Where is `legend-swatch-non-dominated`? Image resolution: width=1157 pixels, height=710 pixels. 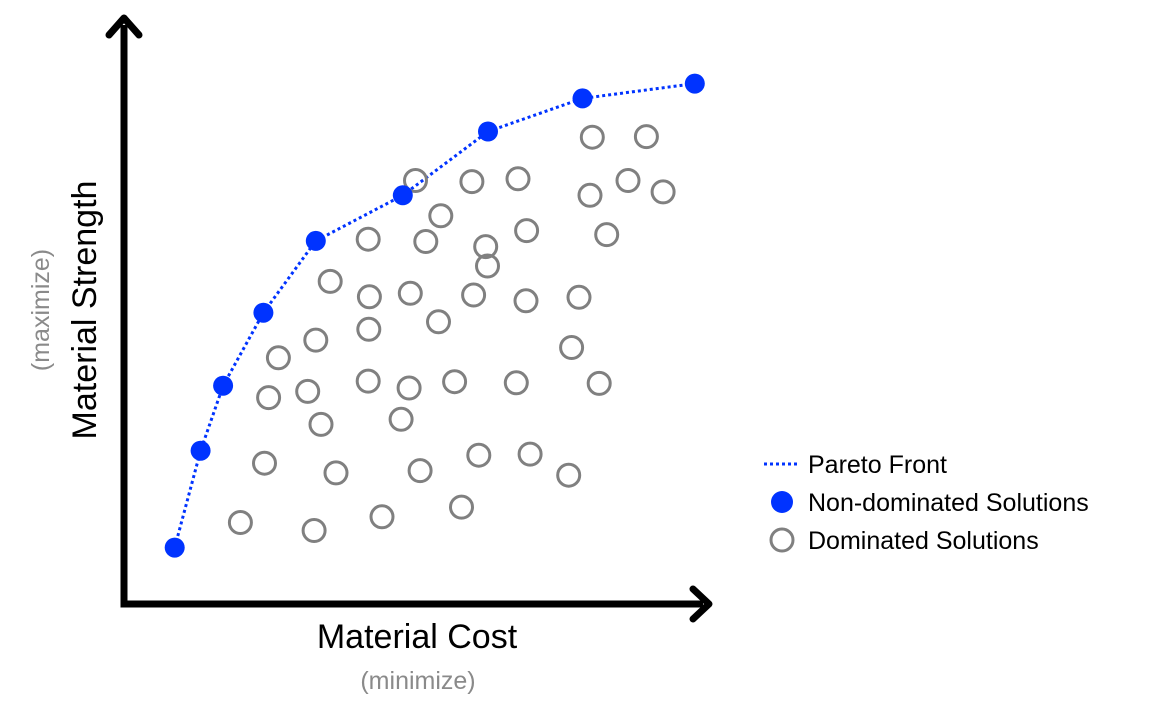 legend-swatch-non-dominated is located at coordinates (782, 502).